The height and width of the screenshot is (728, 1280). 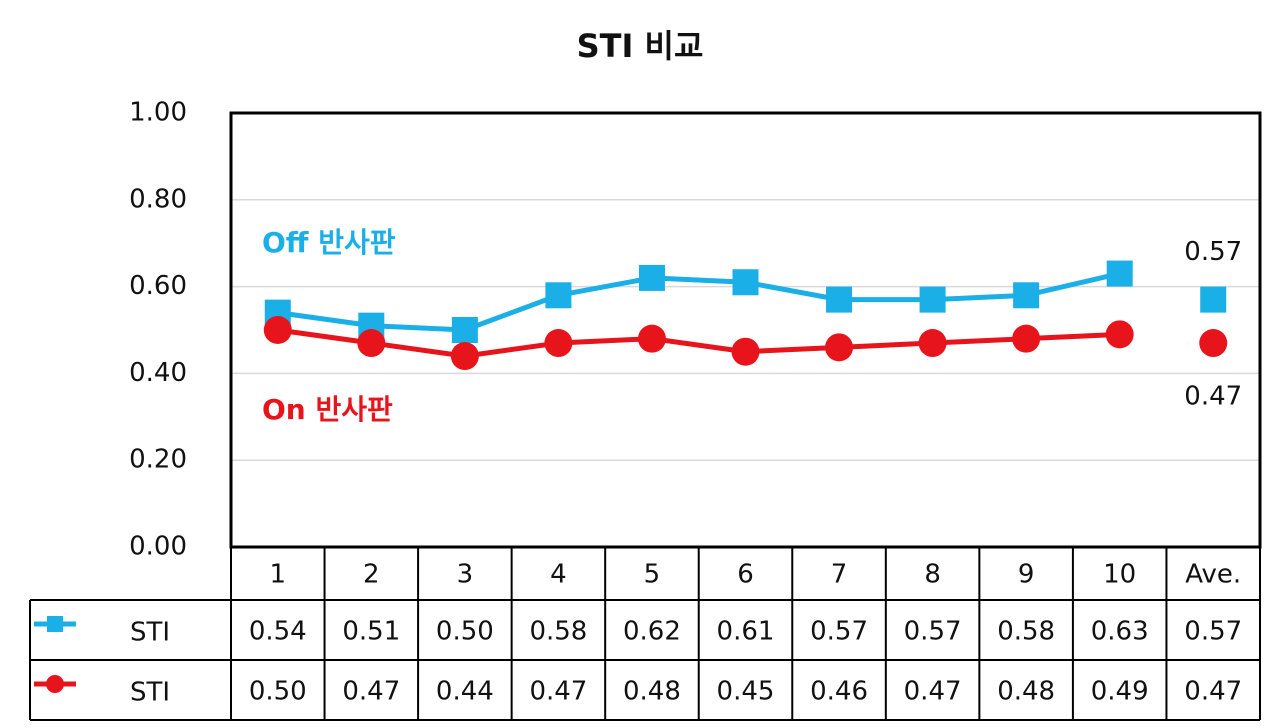 I want to click on y-tick-label: 0.40, so click(x=158, y=373).